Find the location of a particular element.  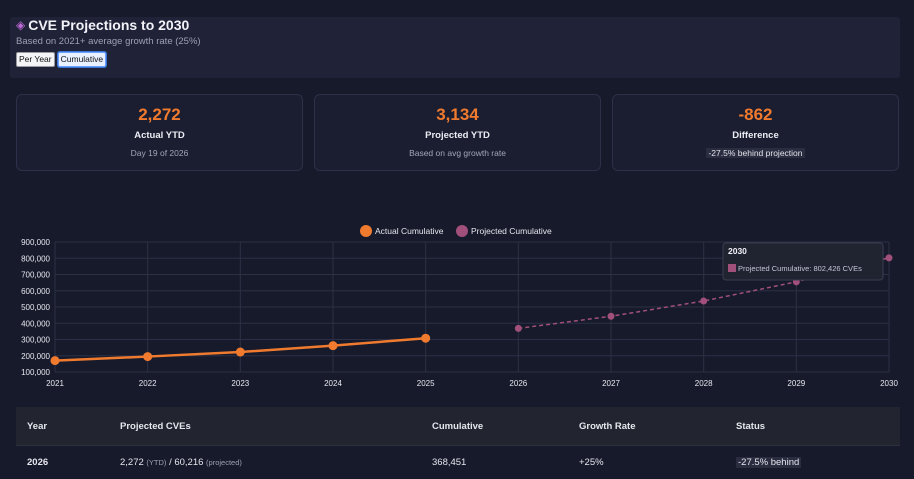

x-tick-label: 2025 is located at coordinates (426, 383).